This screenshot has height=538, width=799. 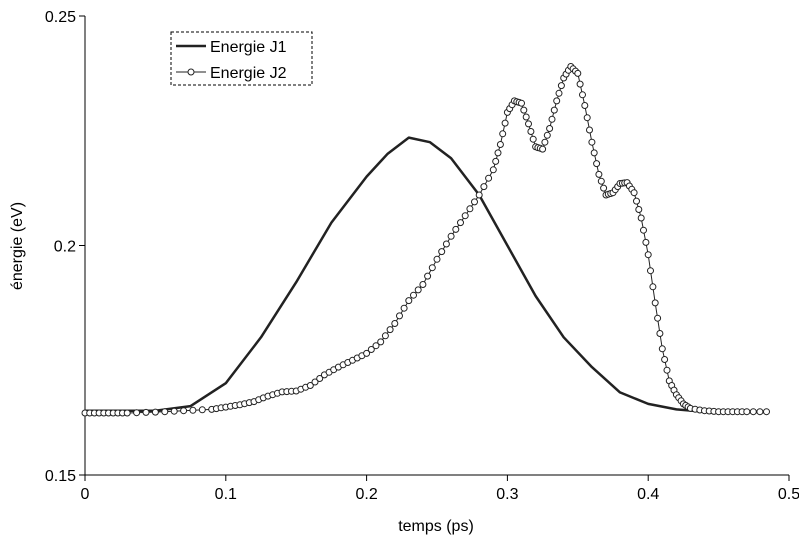 I want to click on x-tick-label: 0.4, so click(x=648, y=494).